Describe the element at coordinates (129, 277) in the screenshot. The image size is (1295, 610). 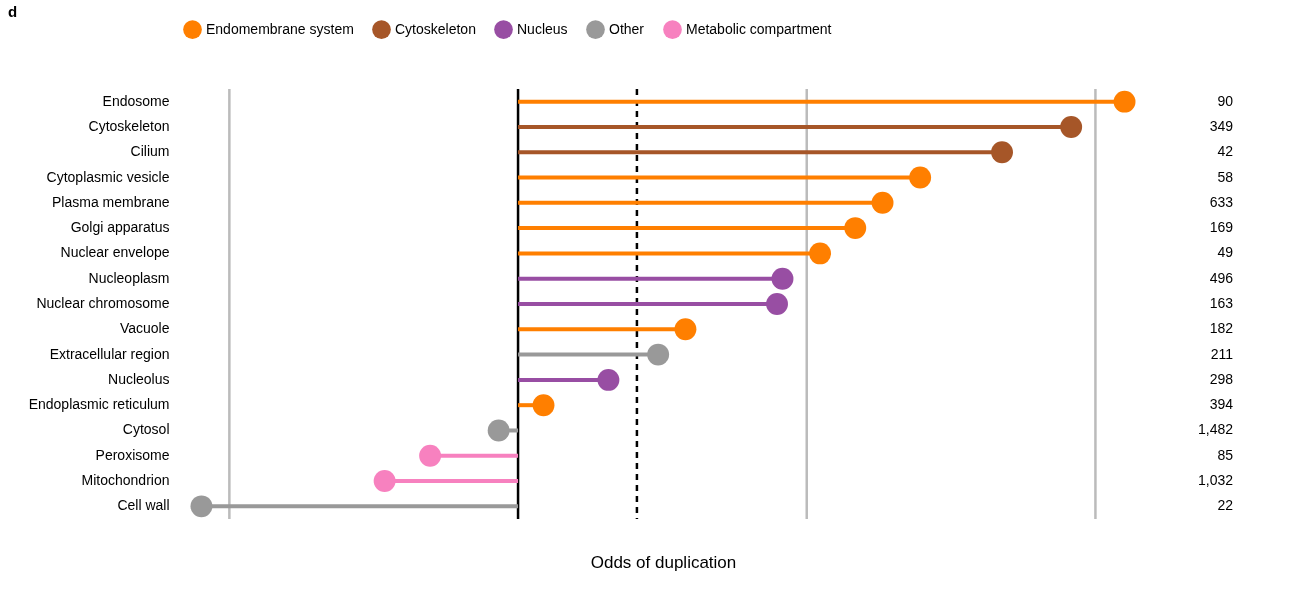
I see `y-tick-label: Nucleoplasm` at that location.